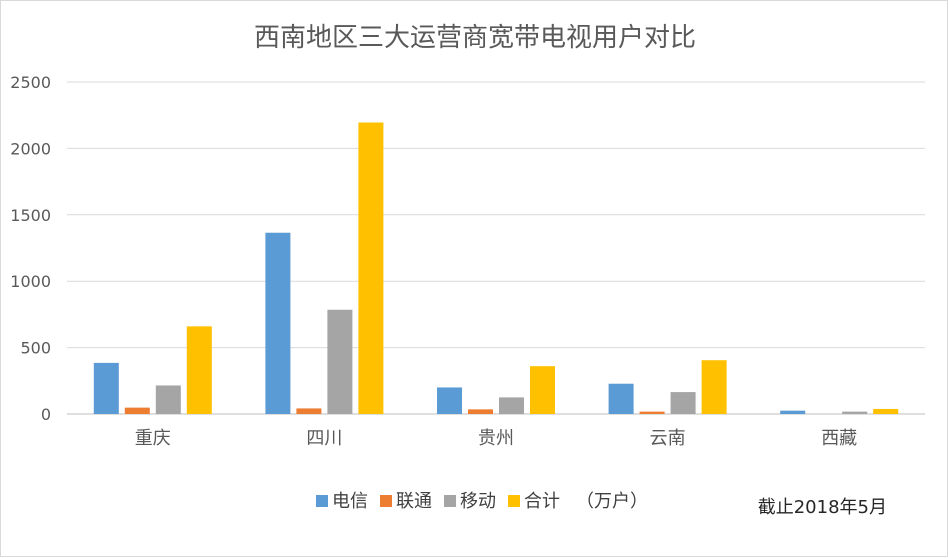 The image size is (948, 558). What do you see at coordinates (668, 438) in the screenshot?
I see `x-category-label: 云南` at bounding box center [668, 438].